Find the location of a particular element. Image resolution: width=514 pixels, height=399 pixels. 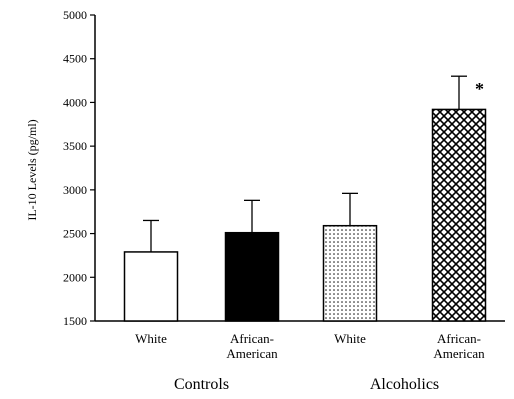

y-tick-label: 3000 is located at coordinates (75, 190).